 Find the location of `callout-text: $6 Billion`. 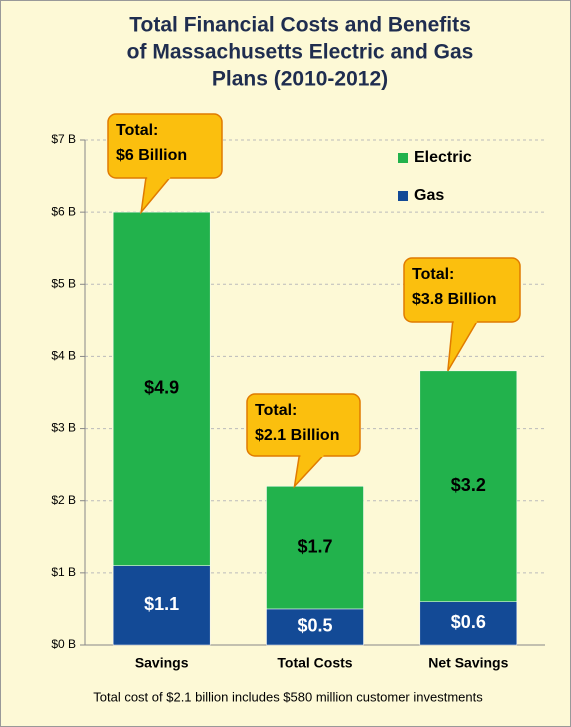

callout-text: $6 Billion is located at coordinates (151, 155).